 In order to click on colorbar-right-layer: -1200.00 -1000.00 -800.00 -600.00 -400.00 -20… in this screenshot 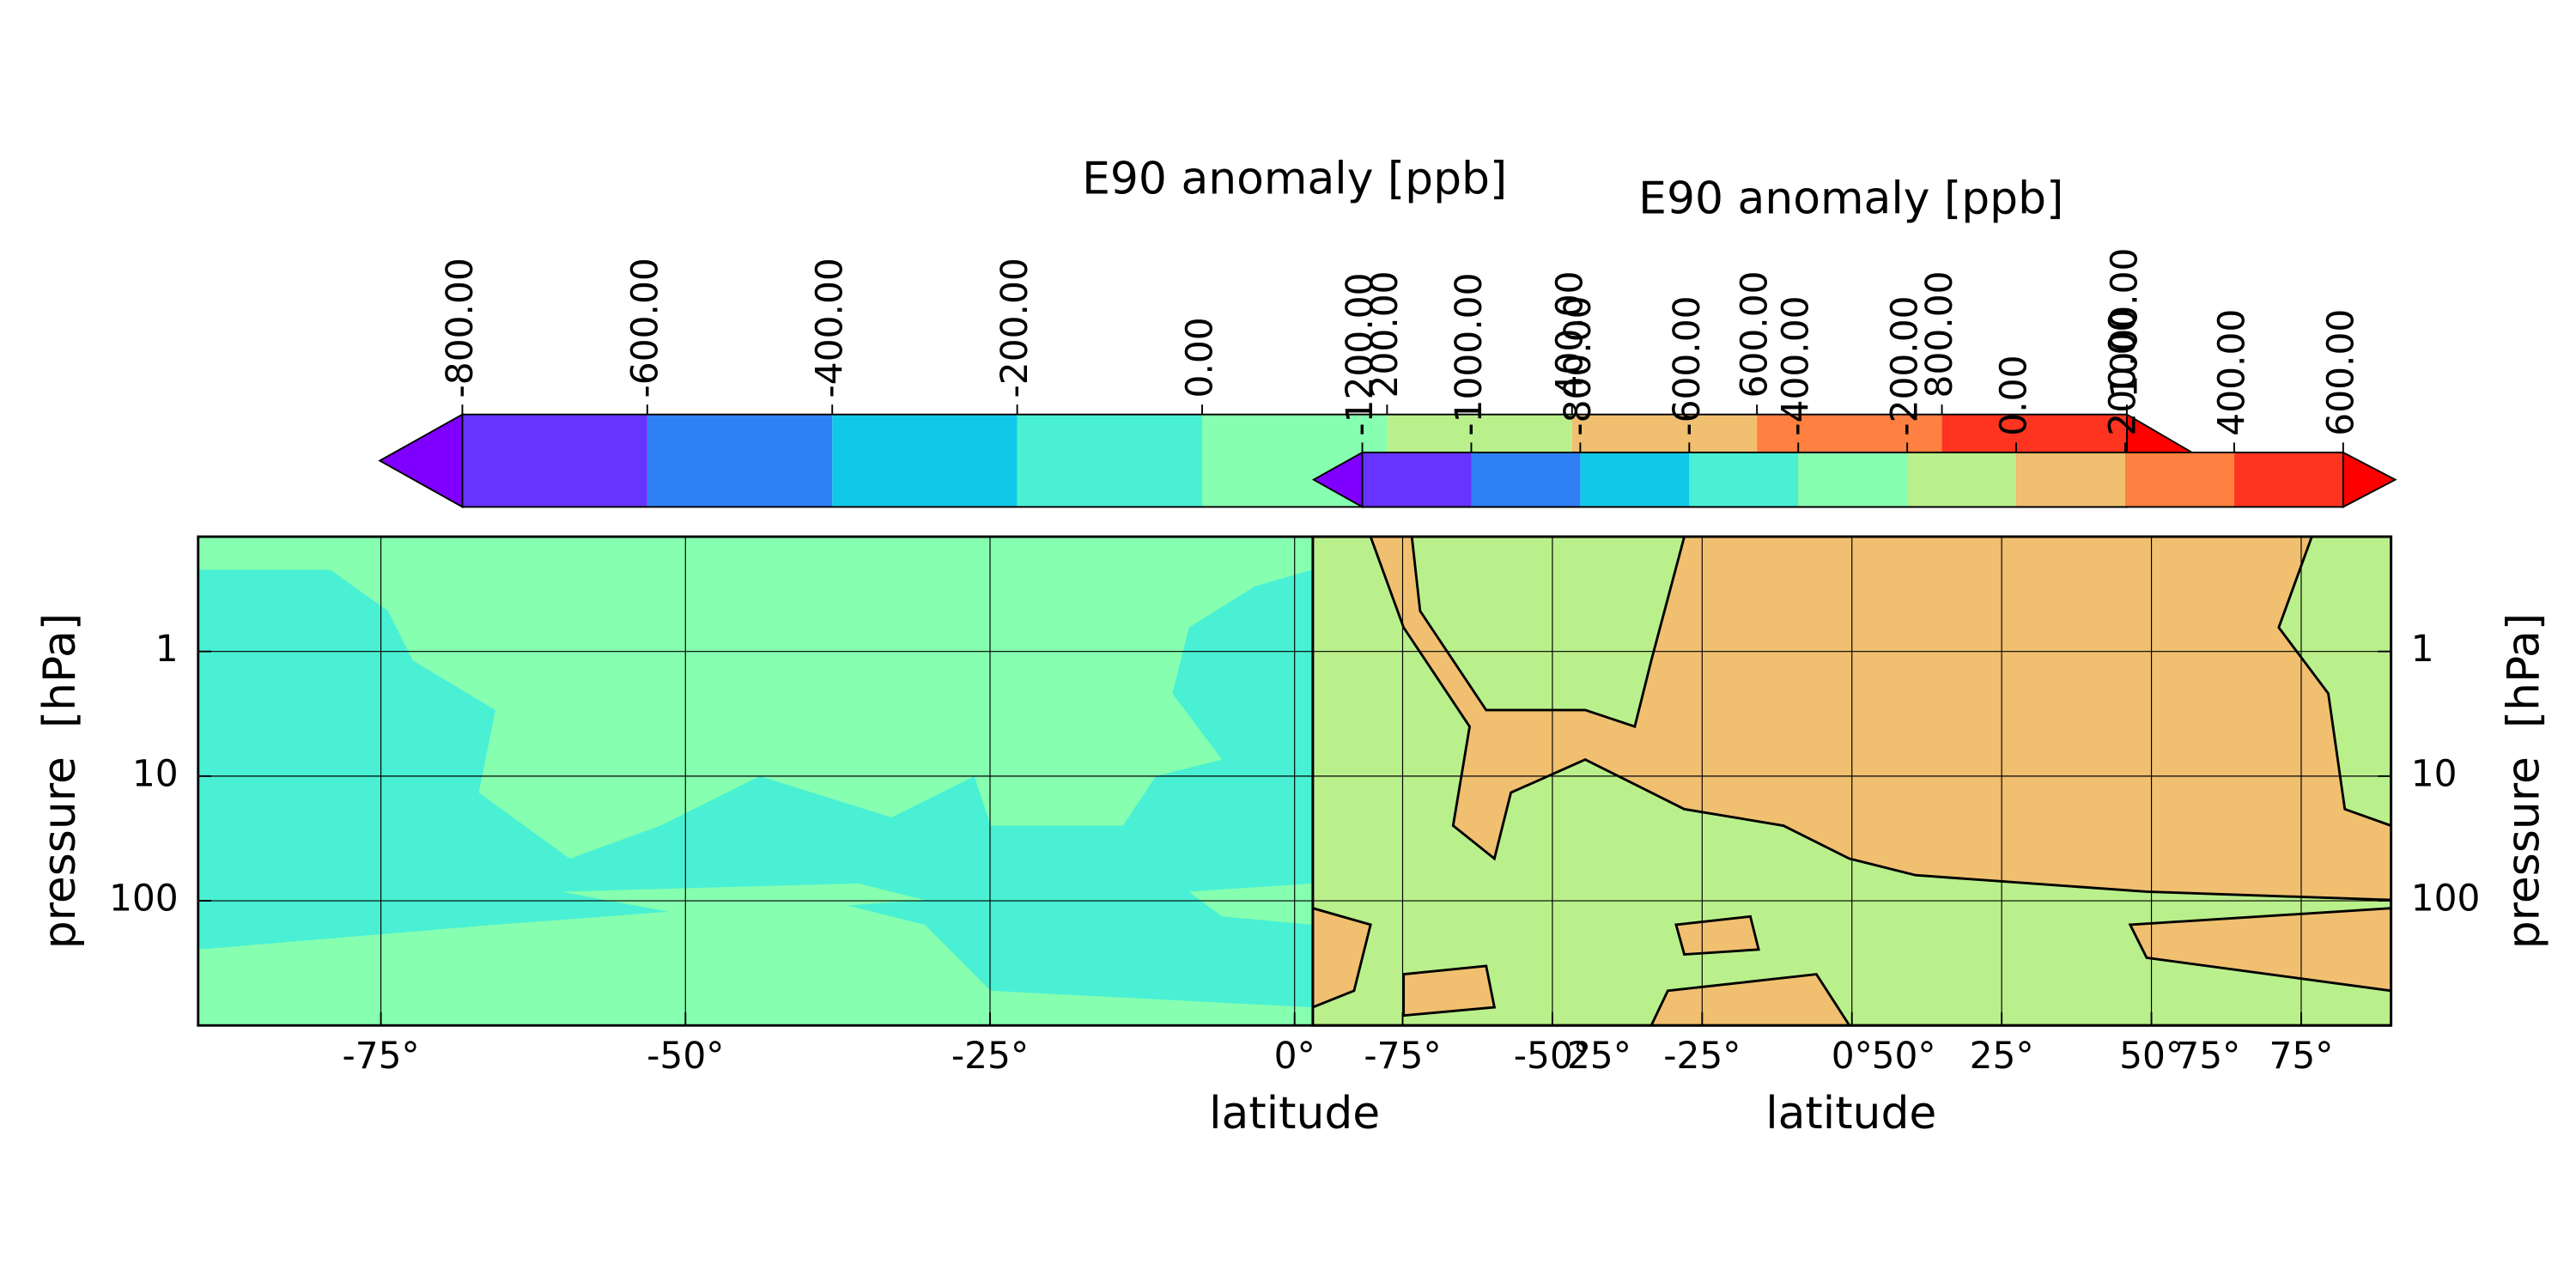, I will do `click(1854, 341)`.